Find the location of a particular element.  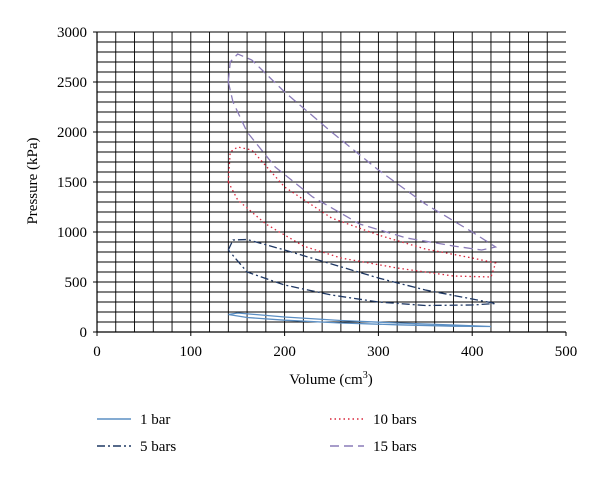

legend-label-1: 1 bar is located at coordinates (155, 420).